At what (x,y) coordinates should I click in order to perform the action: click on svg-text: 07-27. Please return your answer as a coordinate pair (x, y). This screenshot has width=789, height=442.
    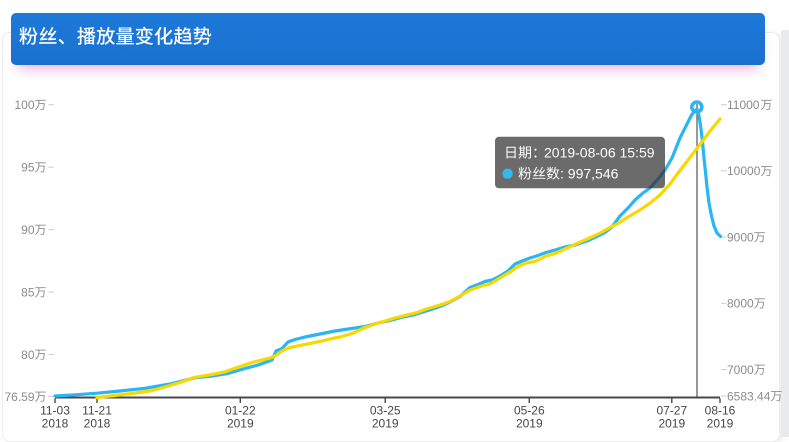
    Looking at the image, I should click on (671, 410).